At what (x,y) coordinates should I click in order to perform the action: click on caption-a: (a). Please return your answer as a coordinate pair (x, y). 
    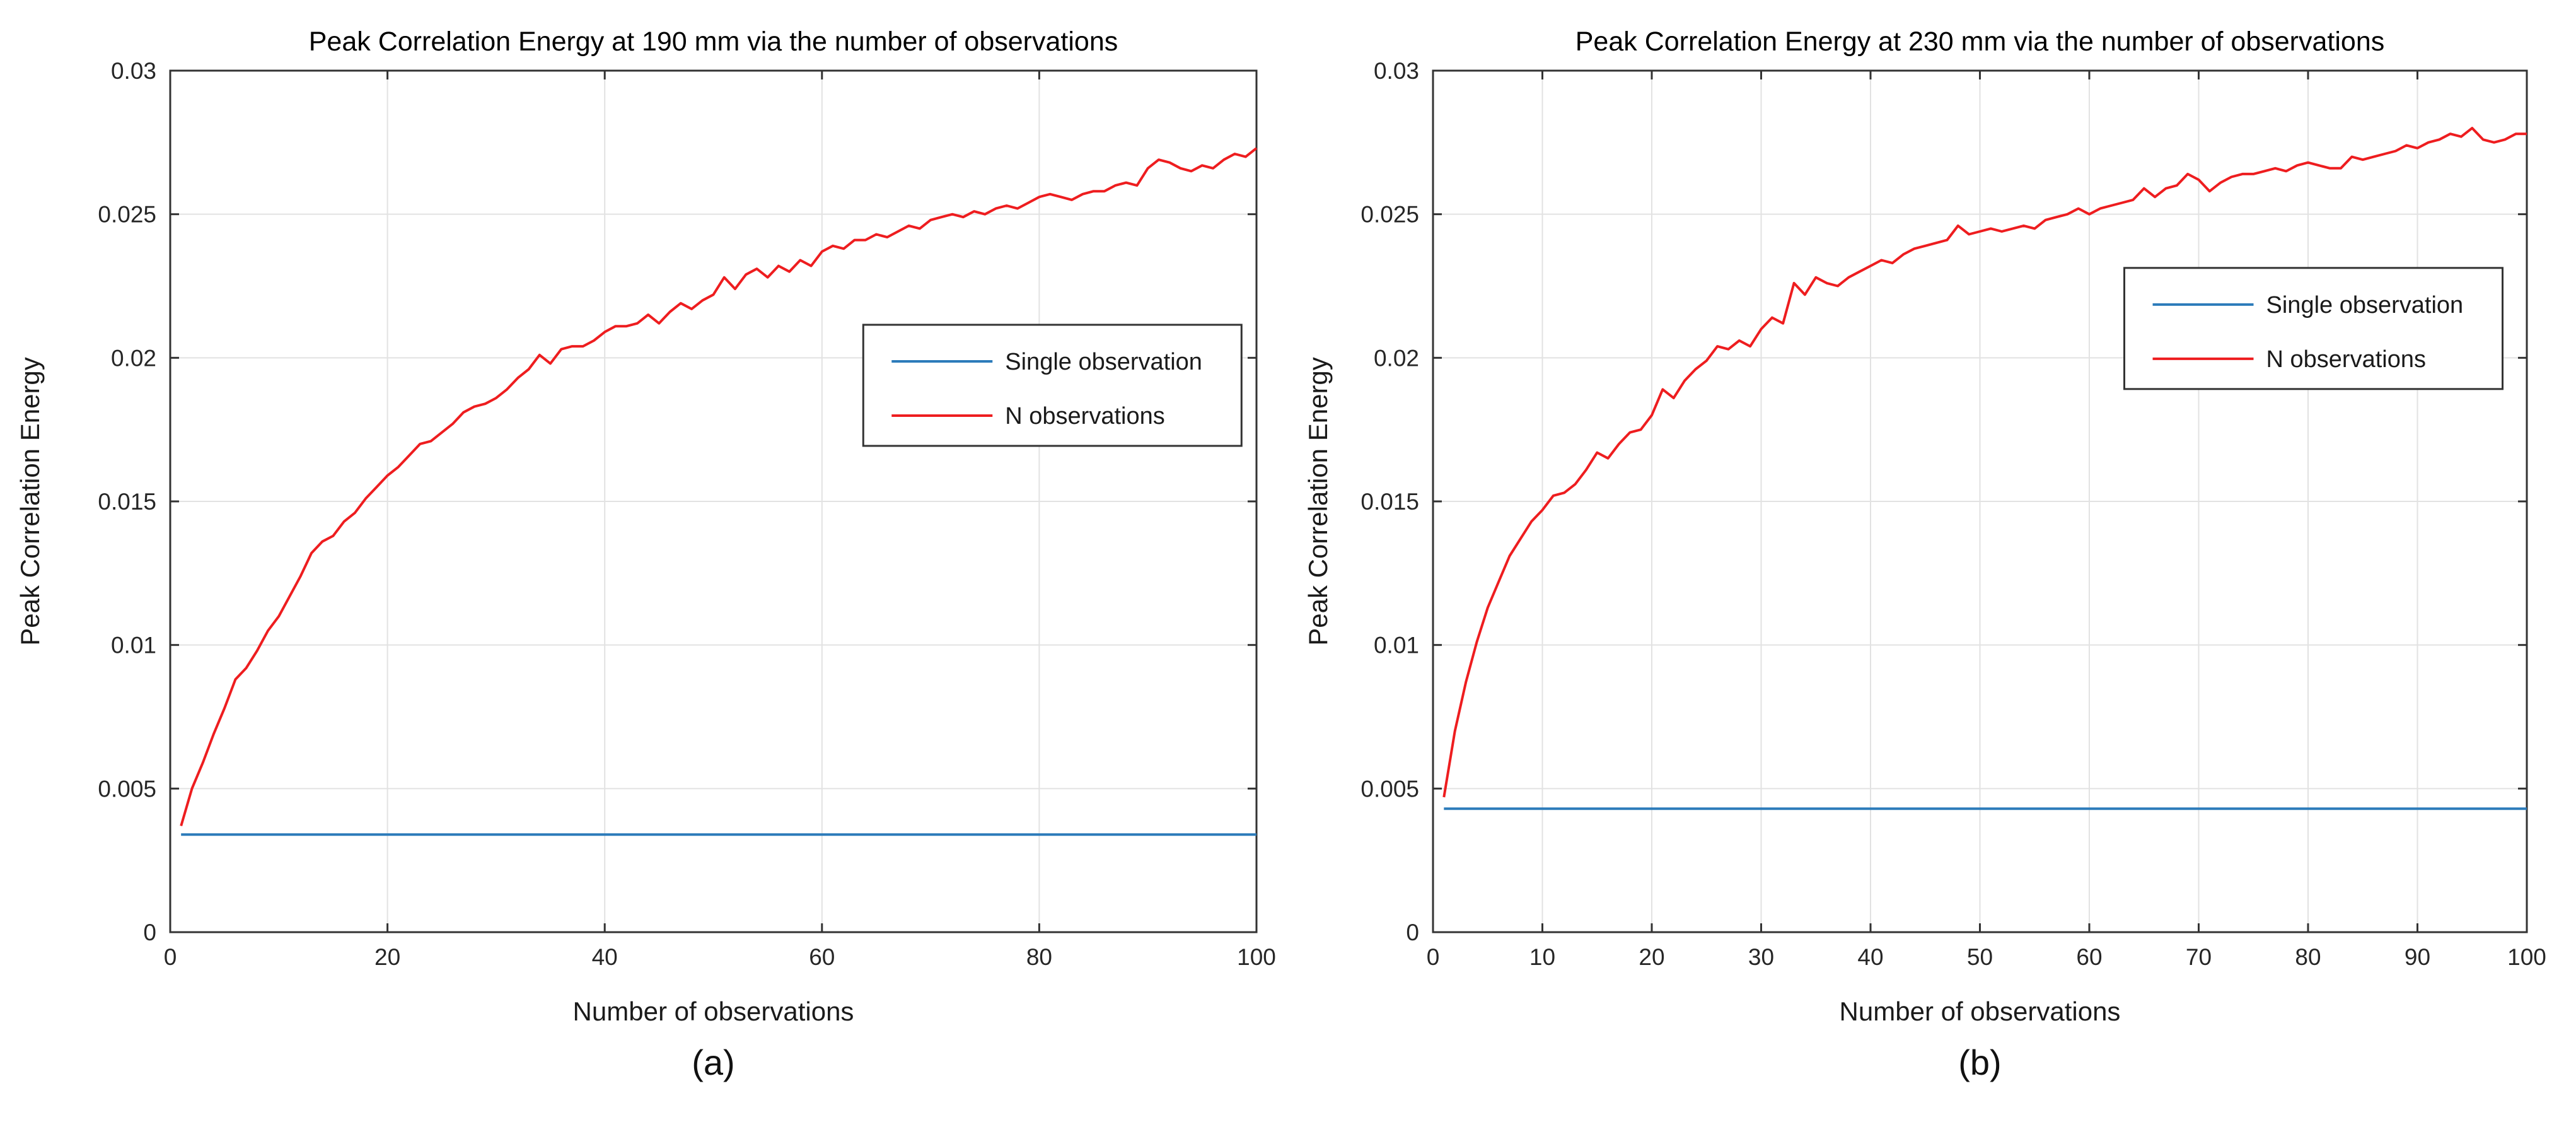
    Looking at the image, I should click on (713, 1062).